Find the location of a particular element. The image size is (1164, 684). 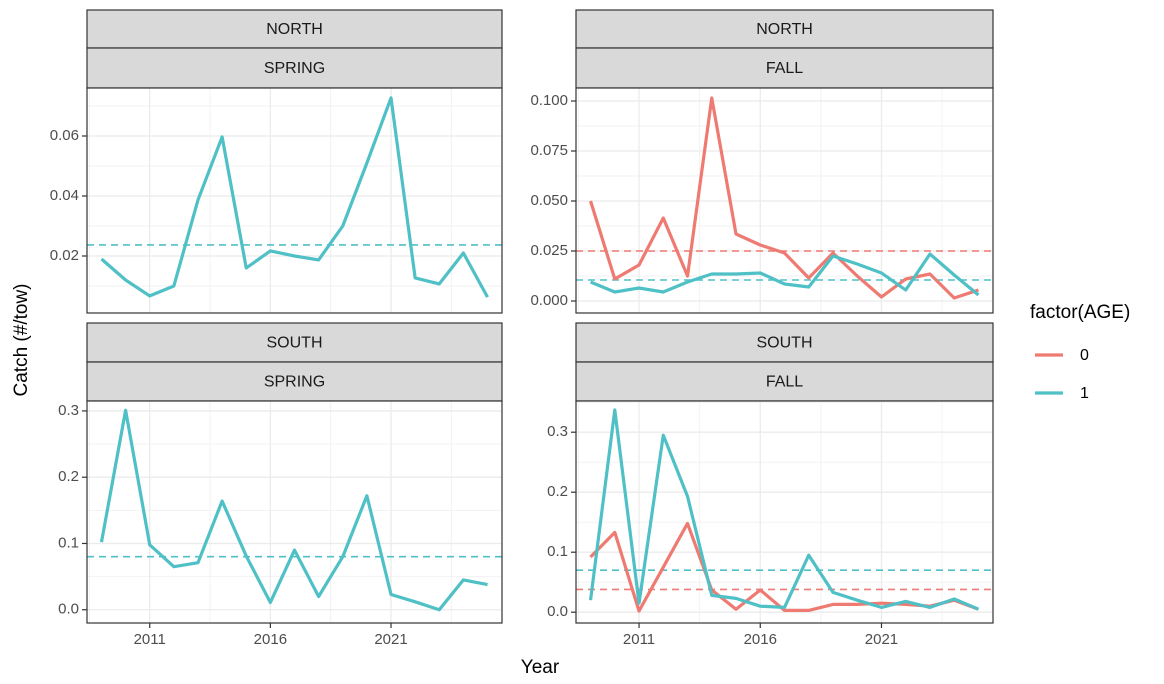

y-tick-label: 0.04 is located at coordinates (64, 195).